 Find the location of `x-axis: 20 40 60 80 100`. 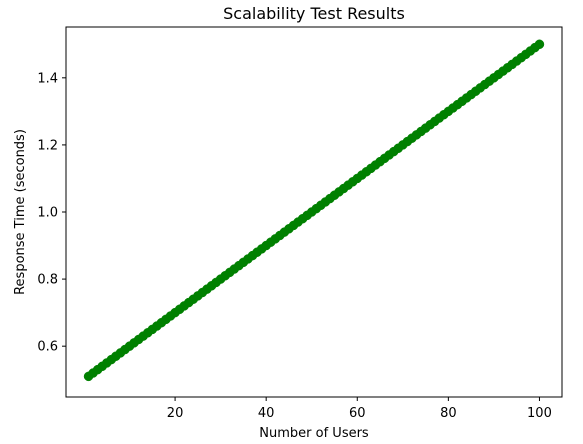

x-axis: 20 40 60 80 100 is located at coordinates (359, 409).